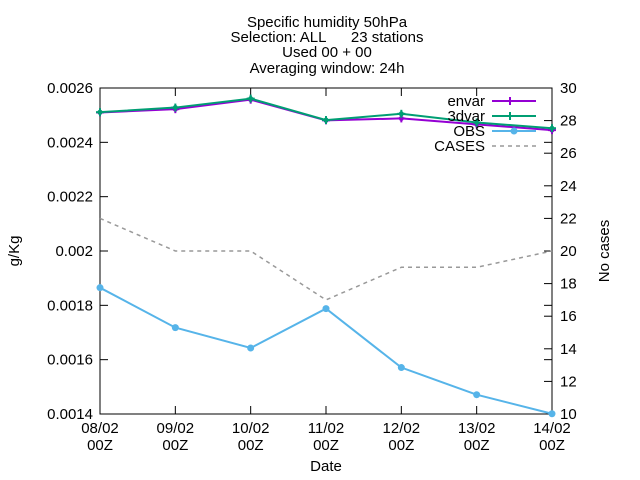 The width and height of the screenshot is (640, 480). I want to click on legend-item-obs: OBS, so click(494, 131).